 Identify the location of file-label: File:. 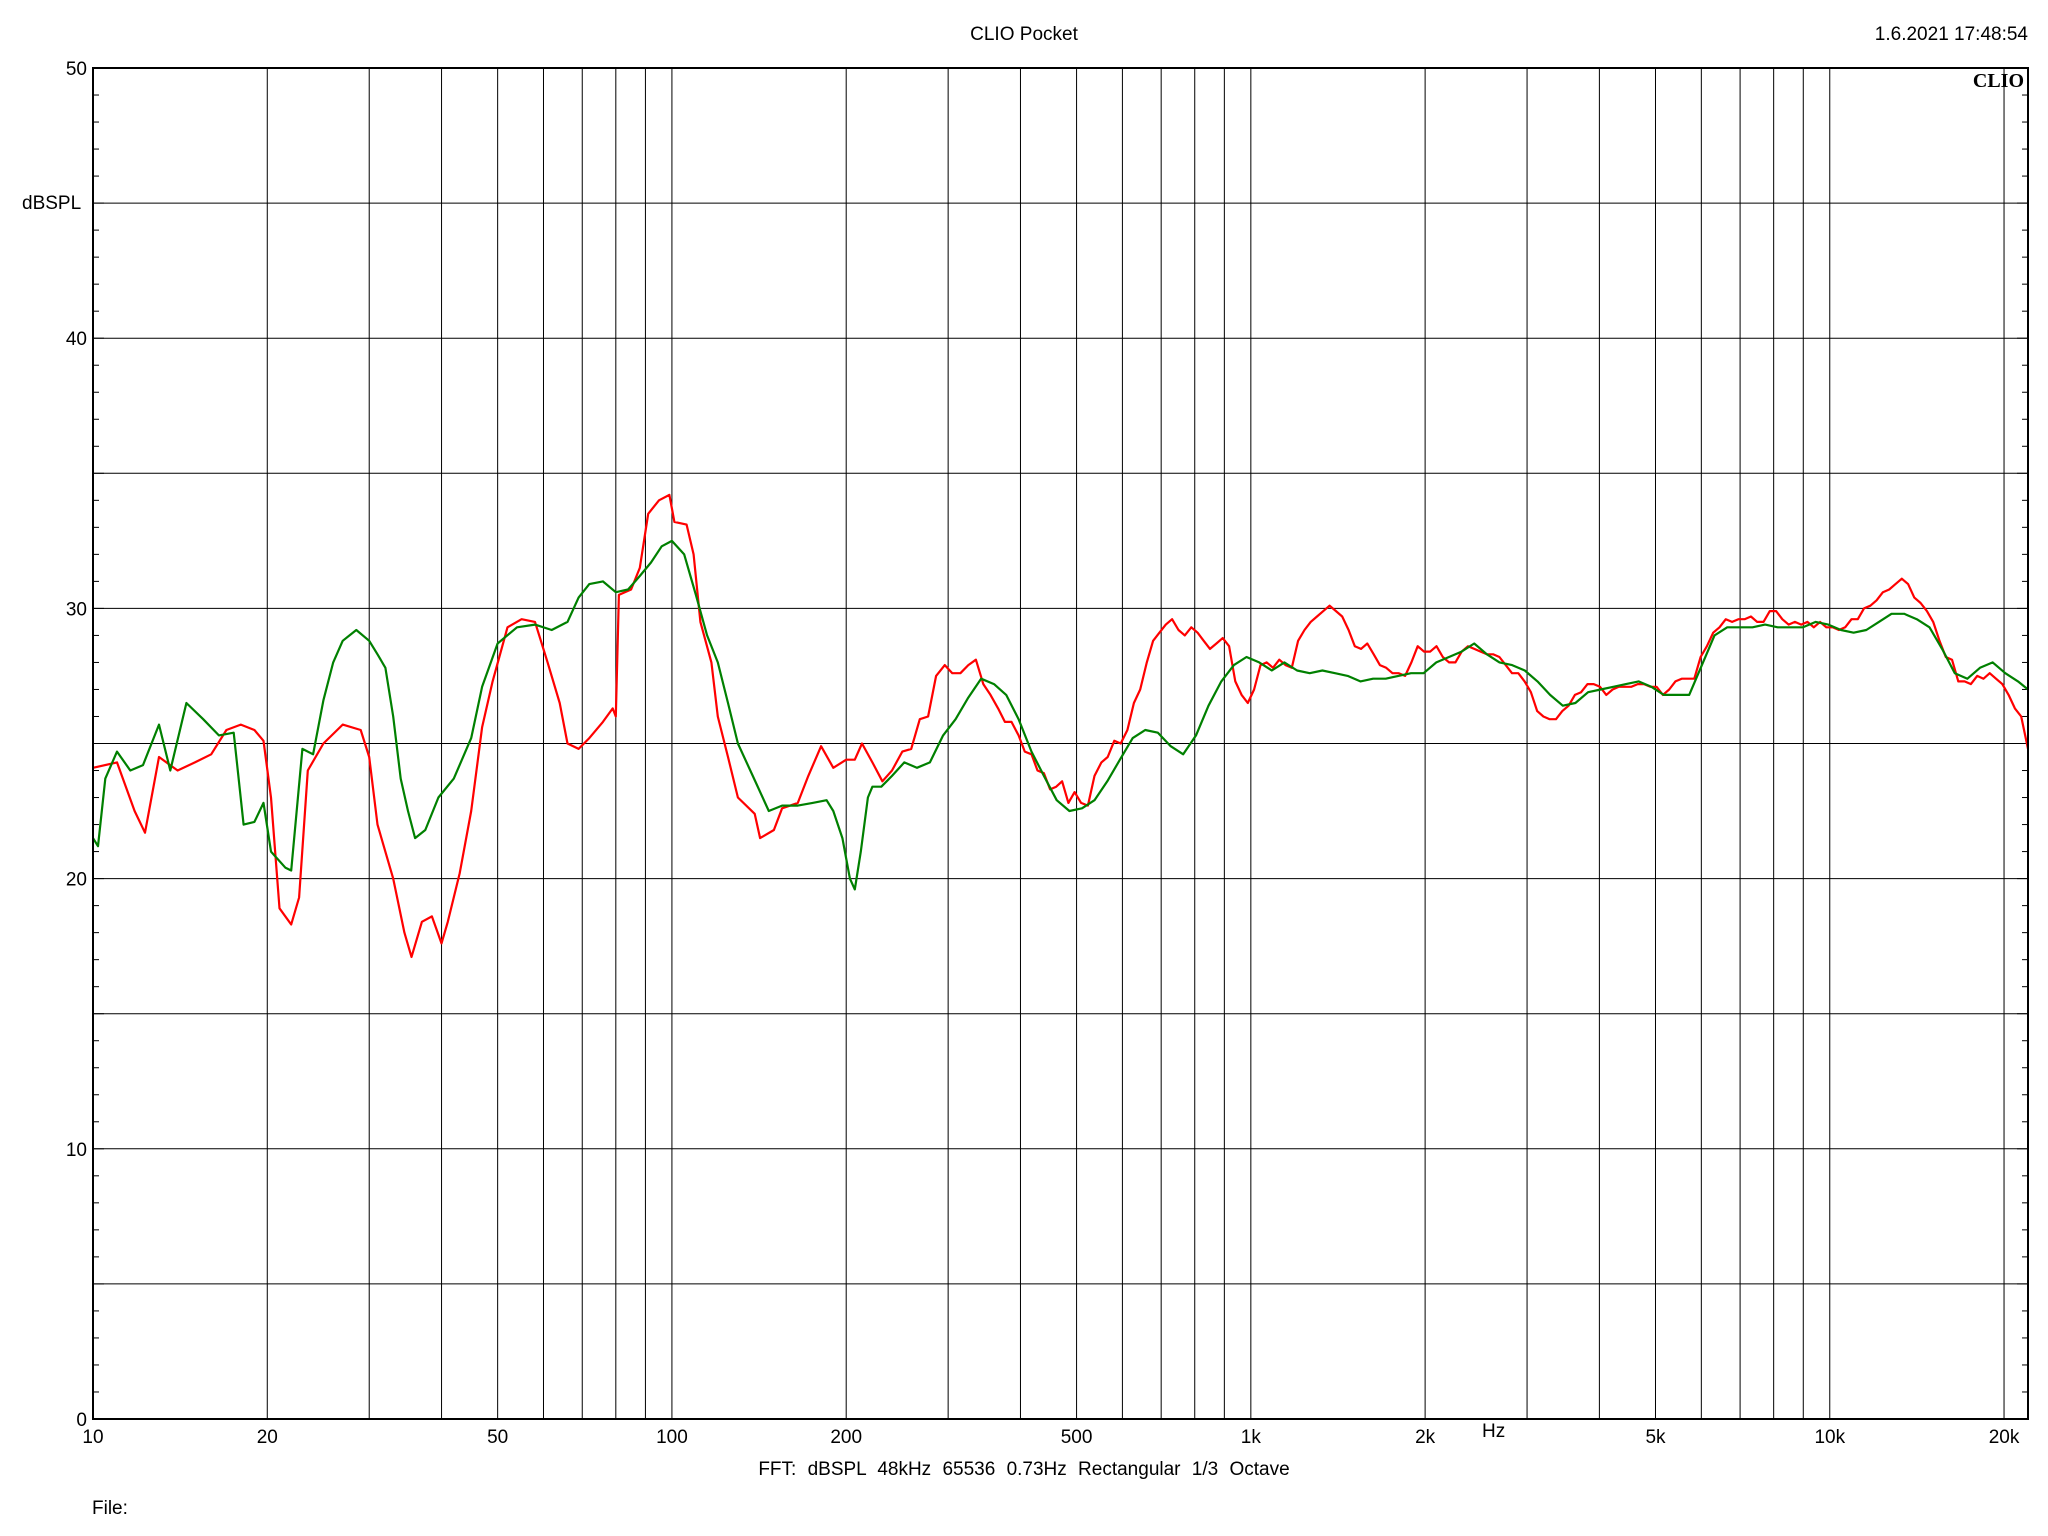
(110, 1508).